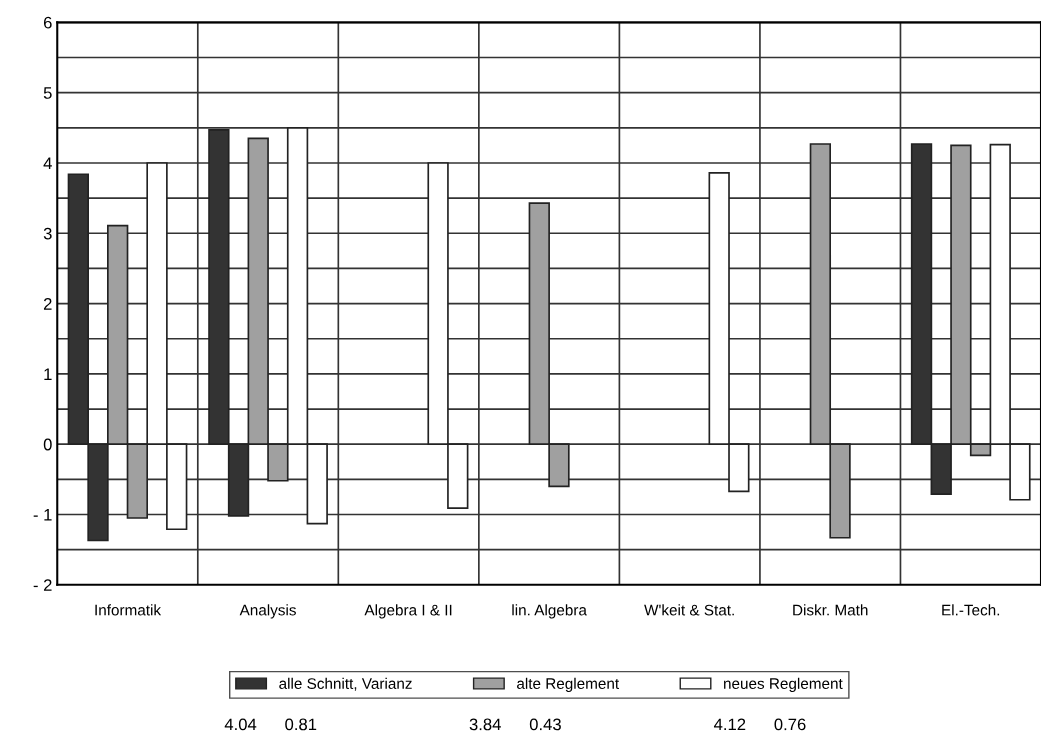 The width and height of the screenshot is (1041, 745). What do you see at coordinates (47, 303) in the screenshot?
I see `y-tick-label: 2` at bounding box center [47, 303].